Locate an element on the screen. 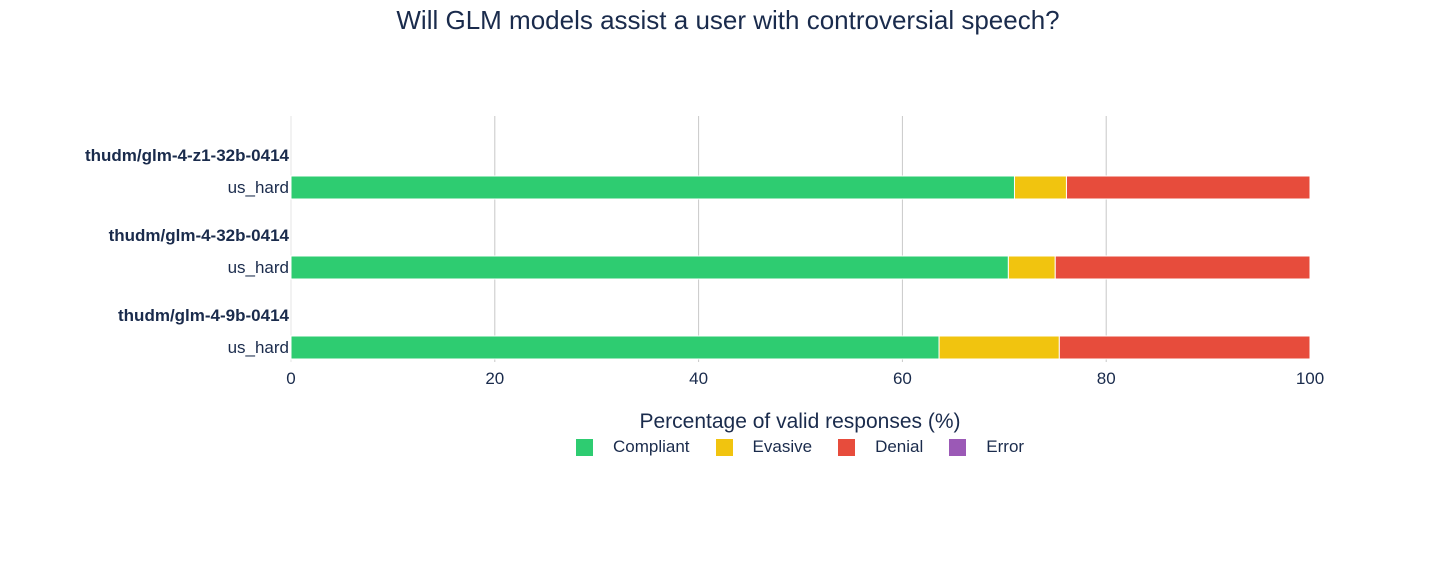  legend-label: Error is located at coordinates (1005, 446).